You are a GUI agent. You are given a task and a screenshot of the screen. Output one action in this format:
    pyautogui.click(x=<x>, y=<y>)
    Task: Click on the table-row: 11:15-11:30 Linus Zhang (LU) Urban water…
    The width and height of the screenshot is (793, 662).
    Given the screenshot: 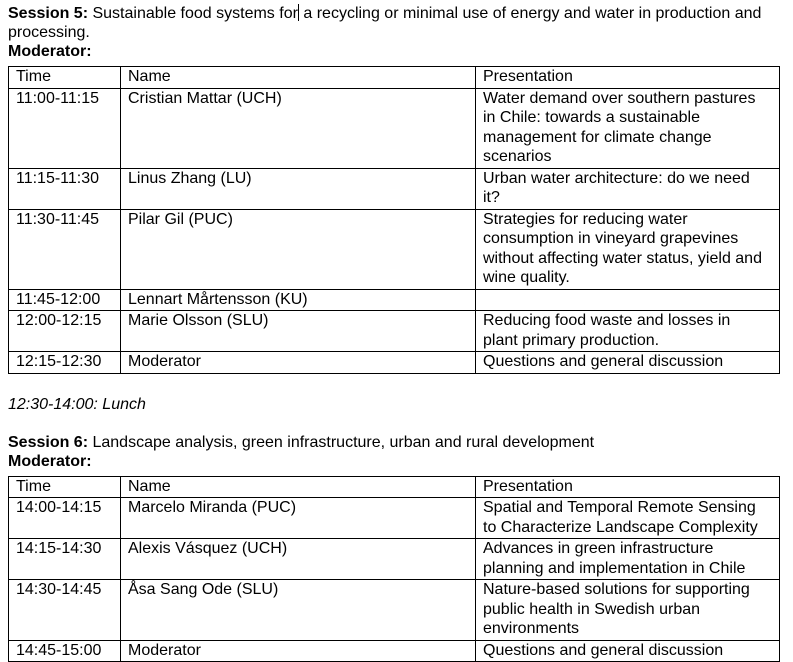 What is the action you would take?
    pyautogui.click(x=394, y=188)
    